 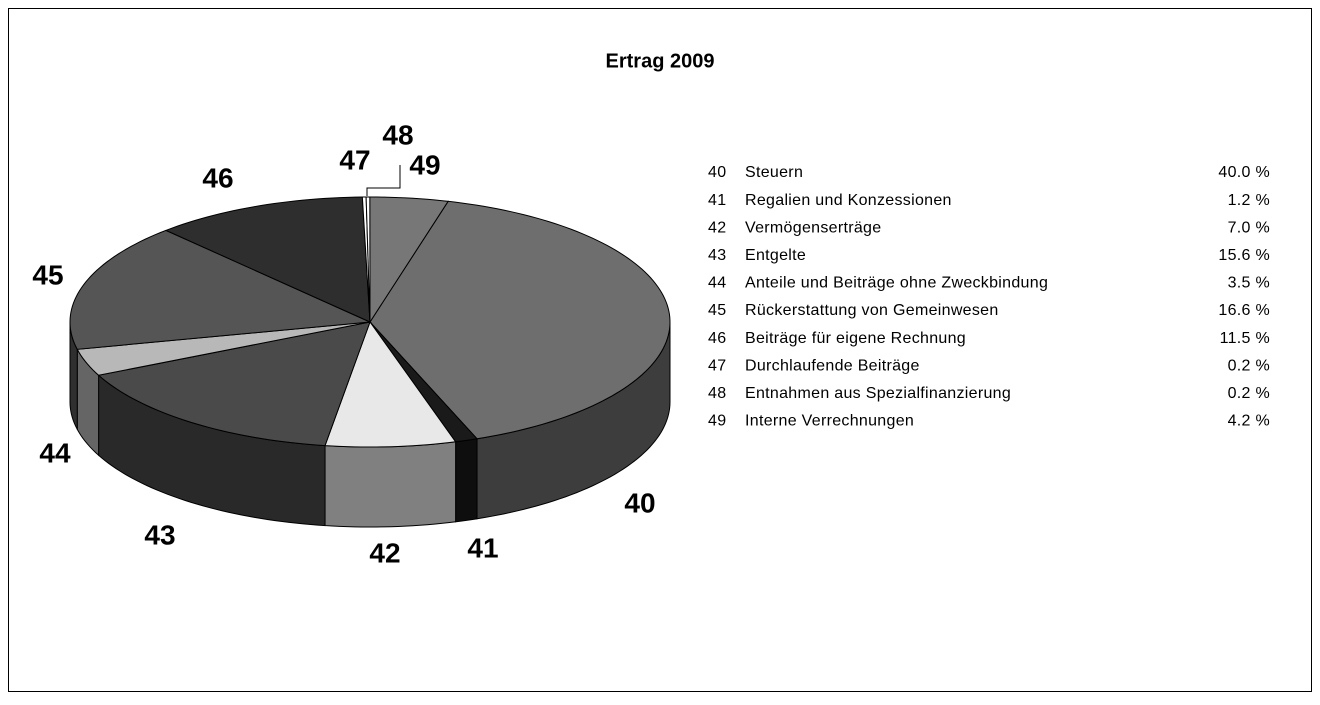 I want to click on legend-label: Entgelte, so click(x=775, y=255).